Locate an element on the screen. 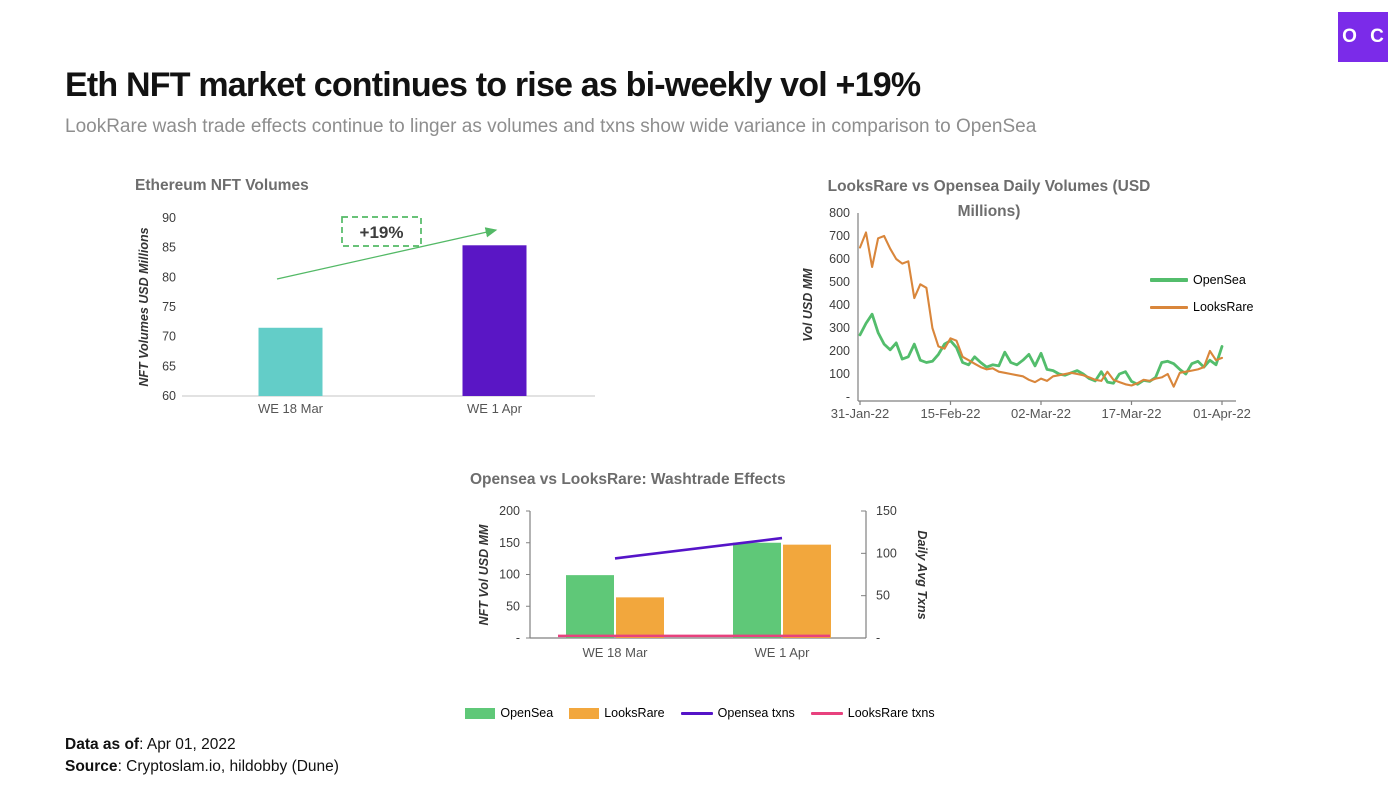 The height and width of the screenshot is (787, 1400). right-y-tick-label: 150 is located at coordinates (886, 511).